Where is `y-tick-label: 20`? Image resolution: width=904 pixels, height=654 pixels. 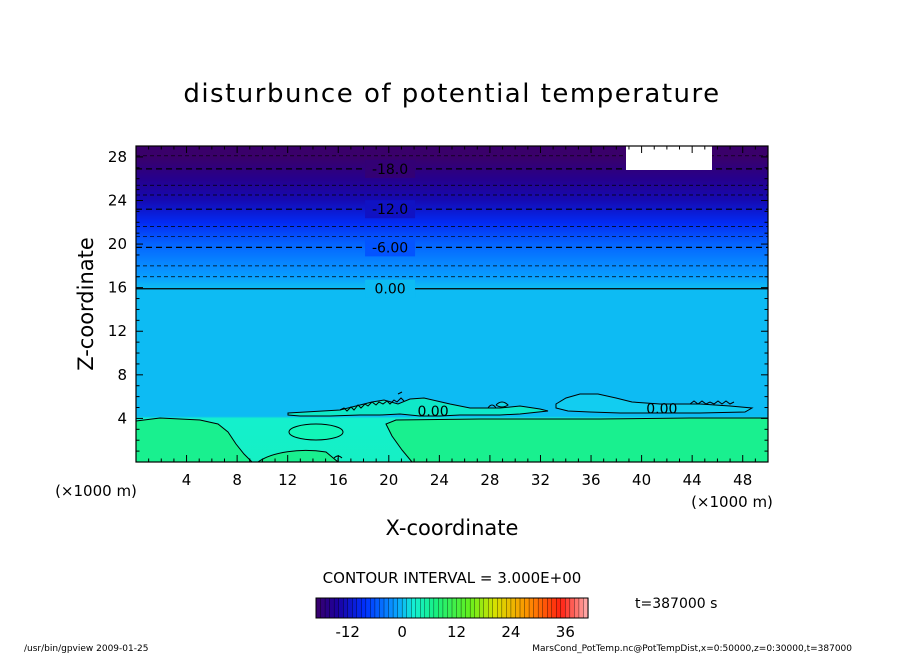 y-tick-label: 20 is located at coordinates (117, 244).